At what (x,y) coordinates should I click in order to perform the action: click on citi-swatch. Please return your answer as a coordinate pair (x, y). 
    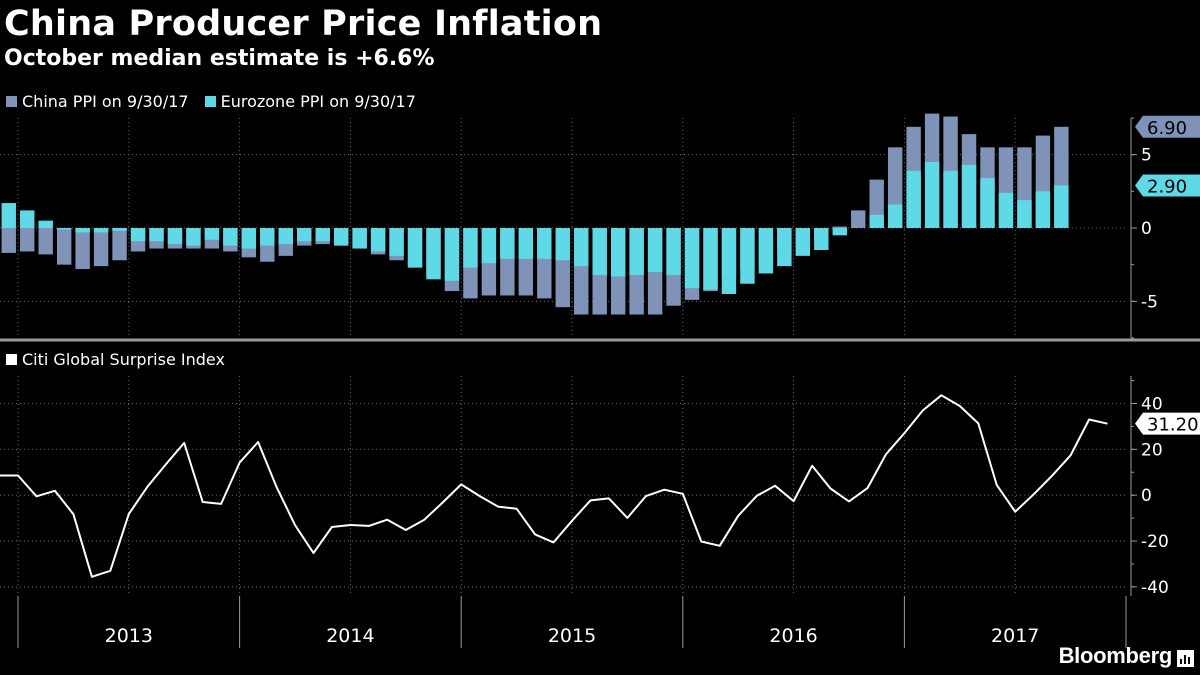
    Looking at the image, I should click on (11, 359).